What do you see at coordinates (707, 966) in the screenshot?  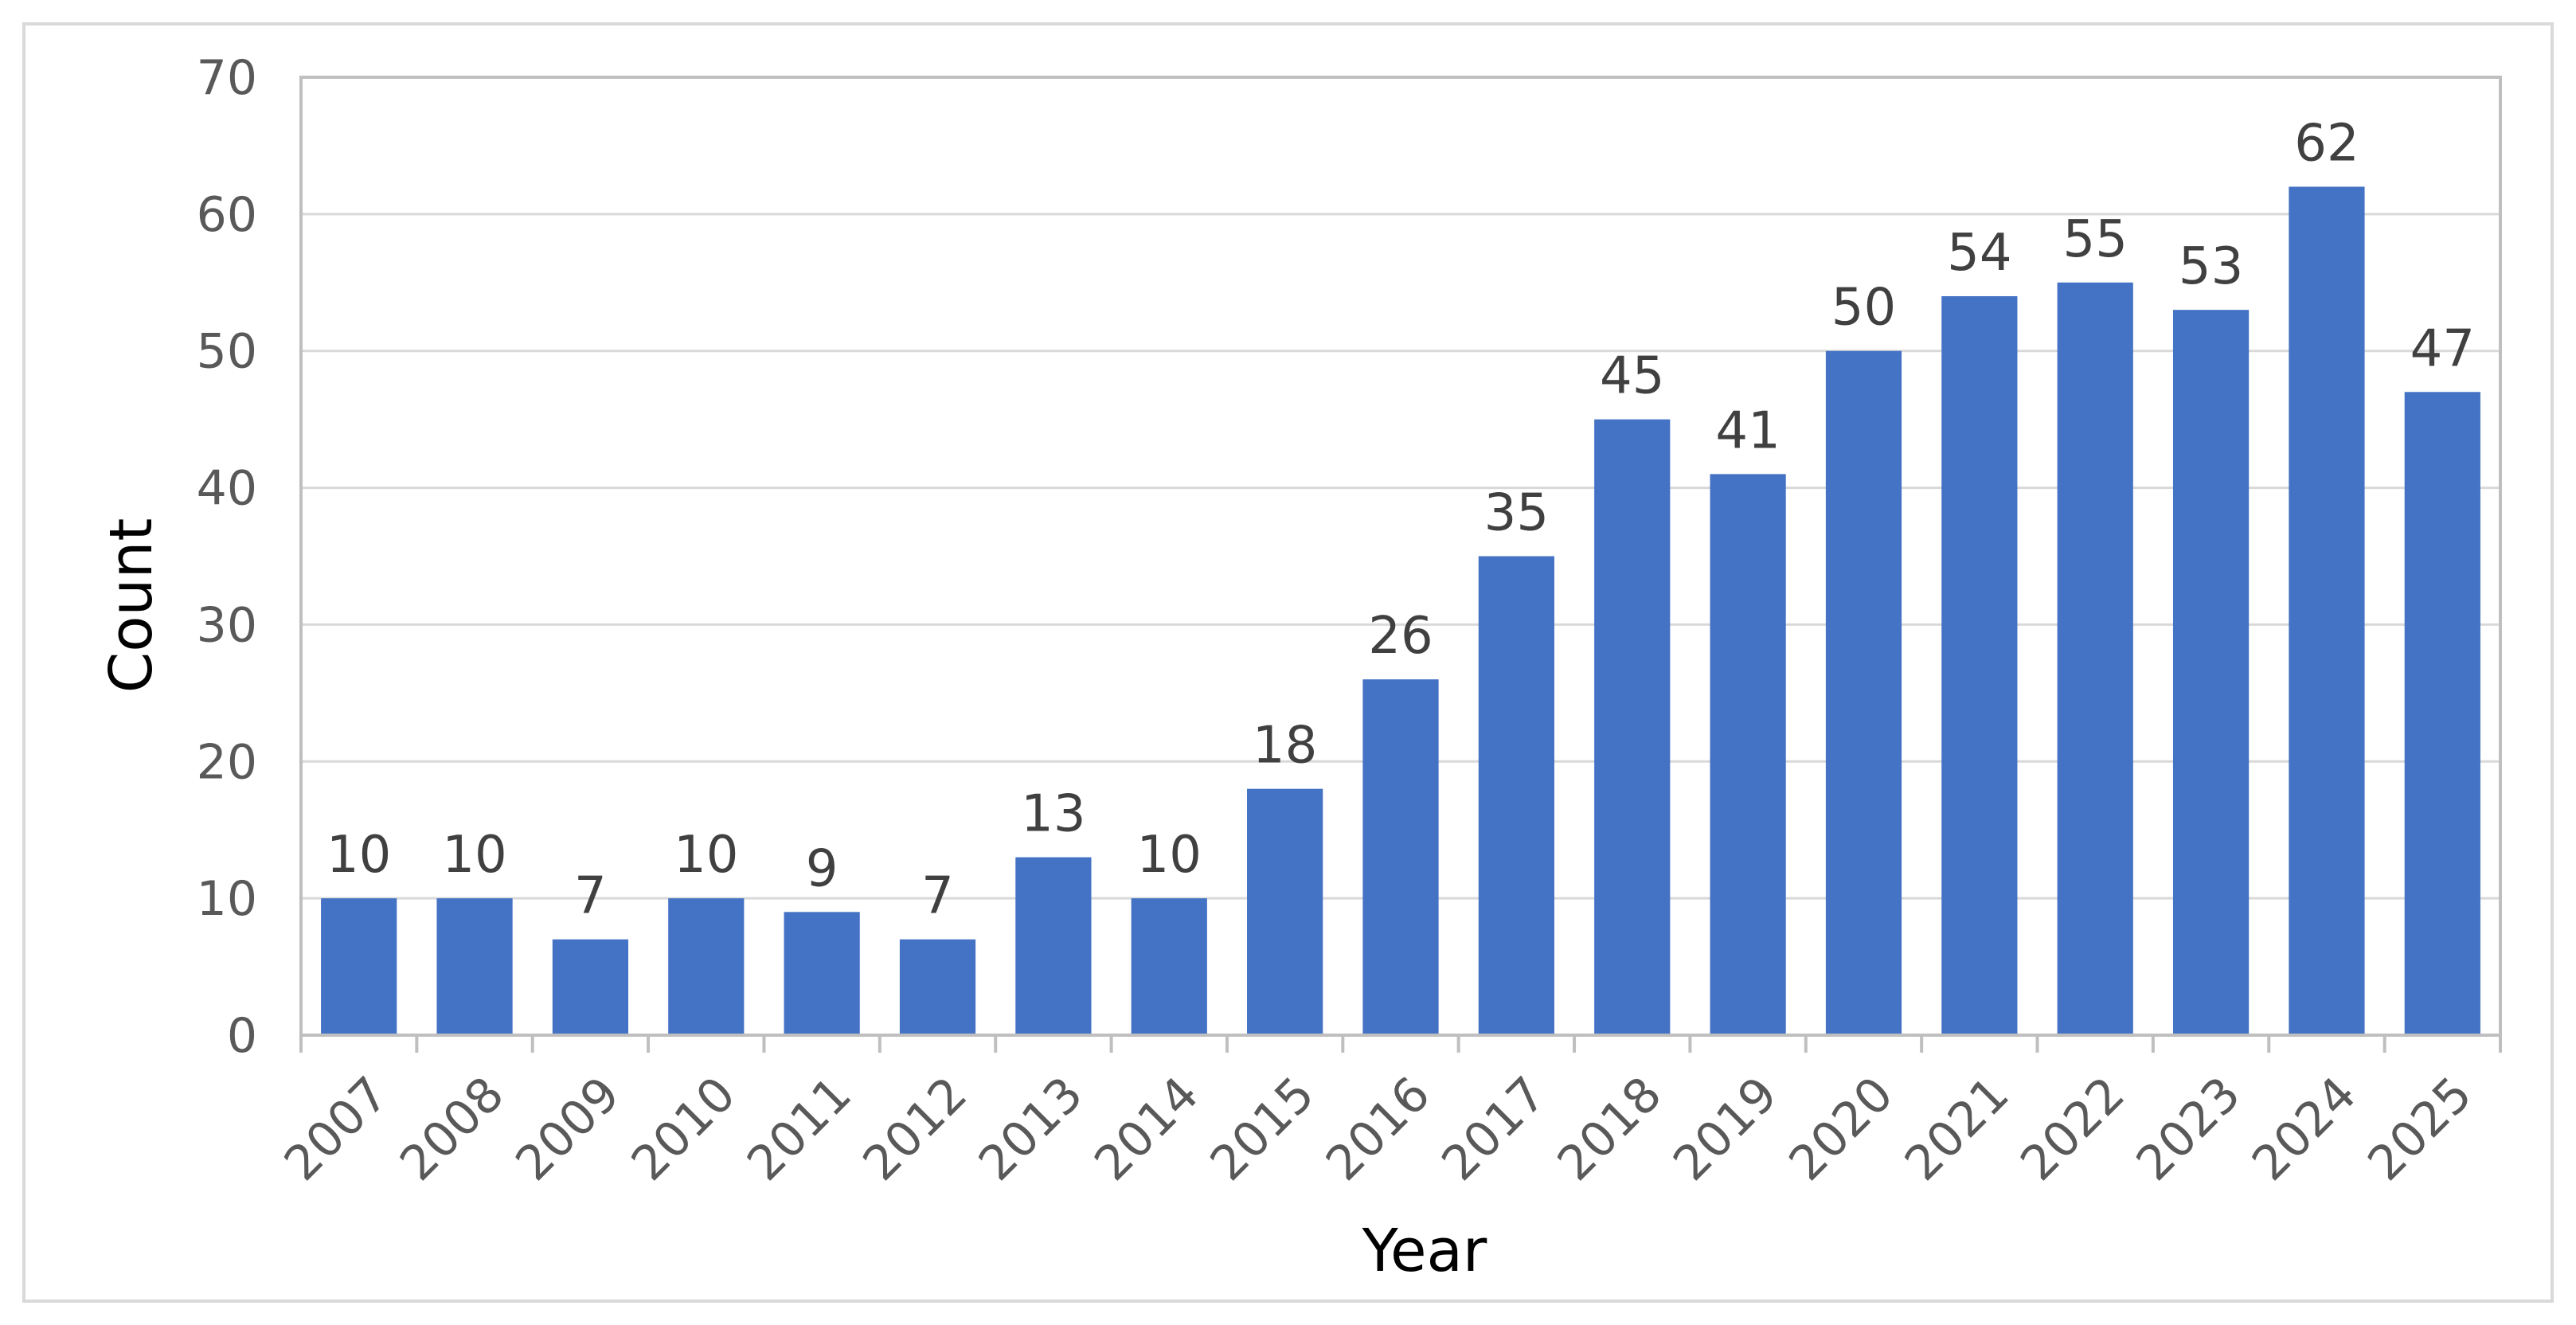 I see `bar-2010` at bounding box center [707, 966].